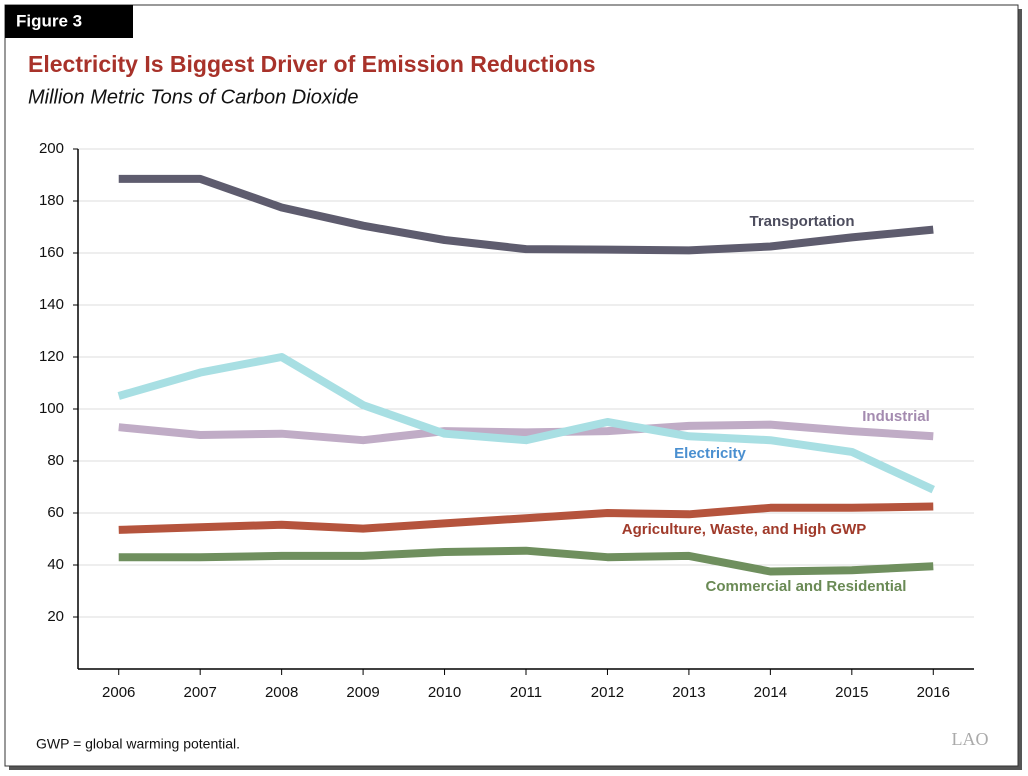 The image size is (1028, 776). What do you see at coordinates (55, 512) in the screenshot?
I see `y-tick-label: 60` at bounding box center [55, 512].